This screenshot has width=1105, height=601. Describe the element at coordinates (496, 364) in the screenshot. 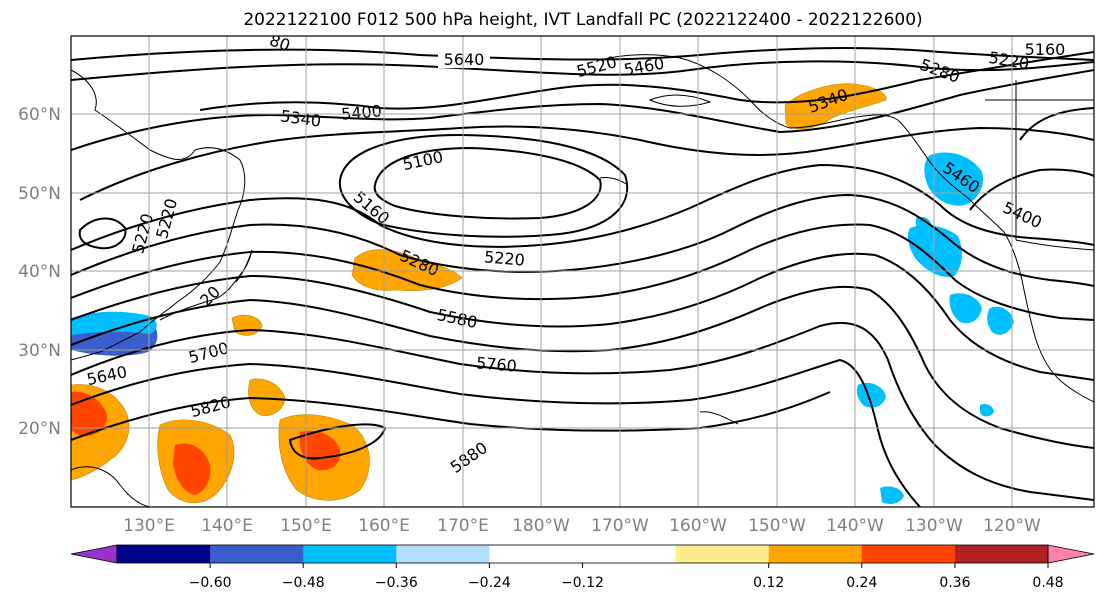

I see `contour-label: 5760` at that location.